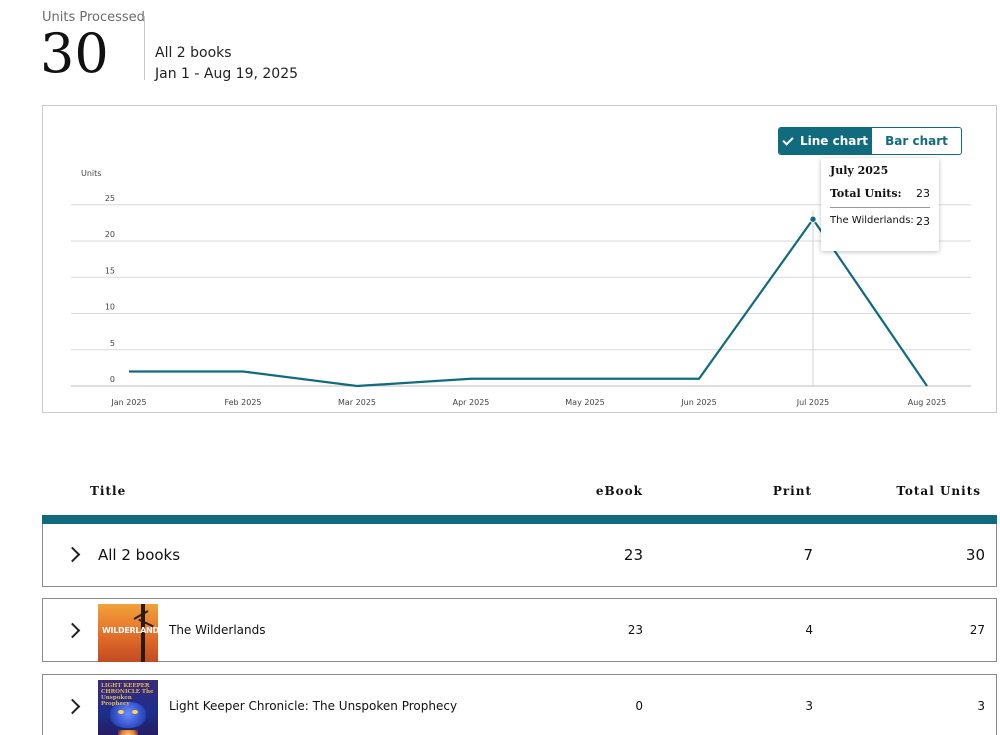  Describe the element at coordinates (584, 402) in the screenshot. I see `x-tick-label: May 2025` at that location.